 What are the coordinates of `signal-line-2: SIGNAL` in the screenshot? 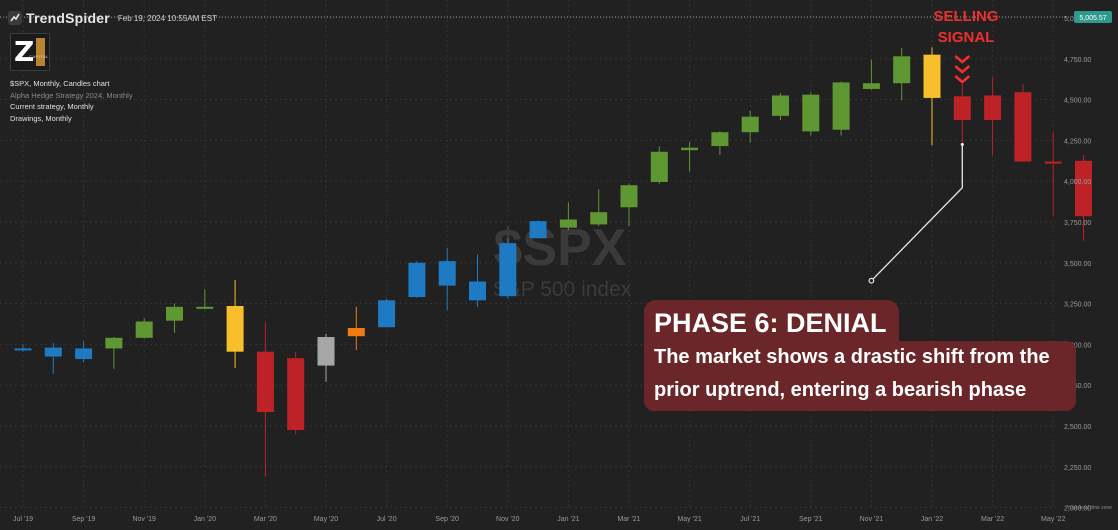 It's located at (966, 37).